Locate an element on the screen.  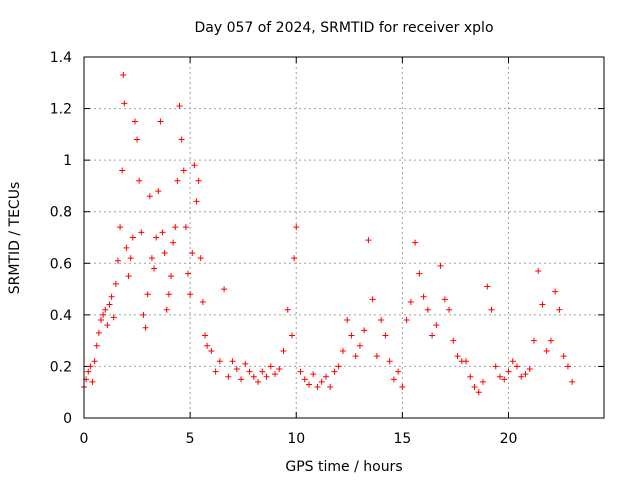
y-tick-label: 1.2 is located at coordinates (61, 110).